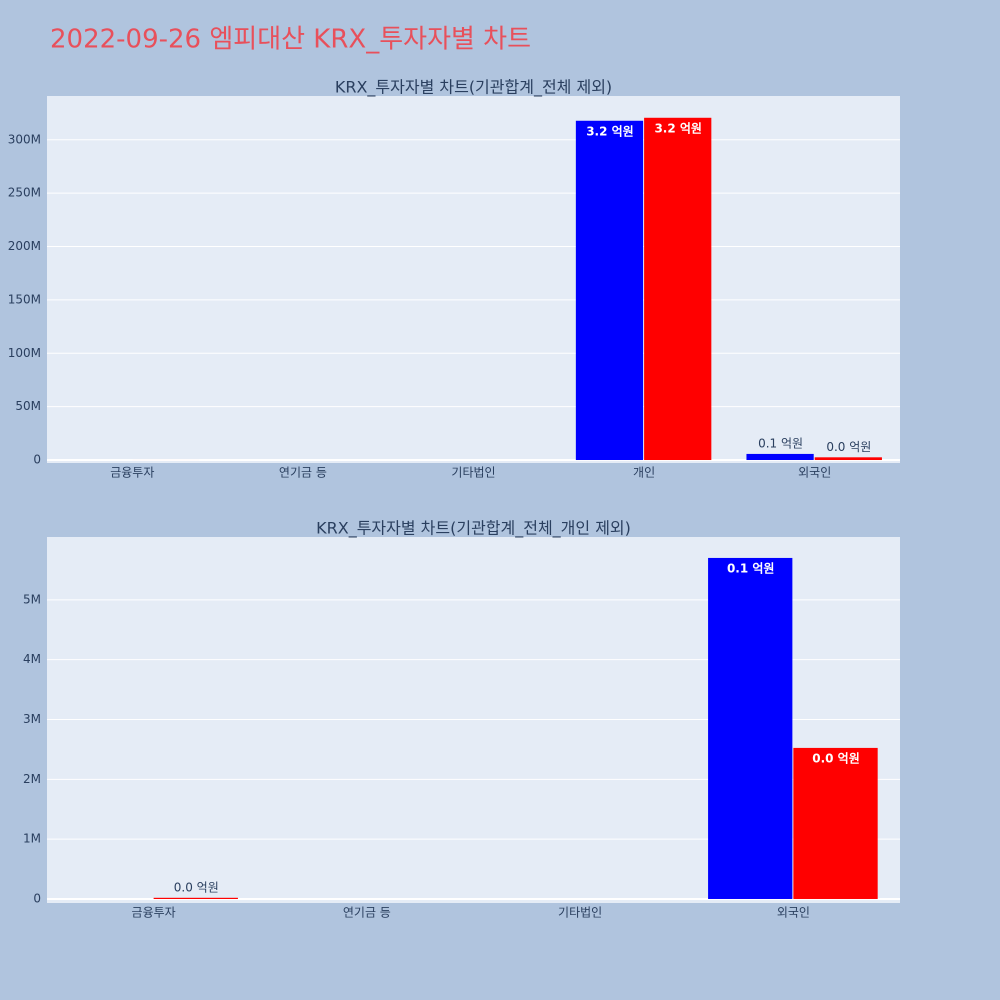 This screenshot has height=1000, width=1000. Describe the element at coordinates (32, 719) in the screenshot. I see `y-tick-label: 3M` at that location.